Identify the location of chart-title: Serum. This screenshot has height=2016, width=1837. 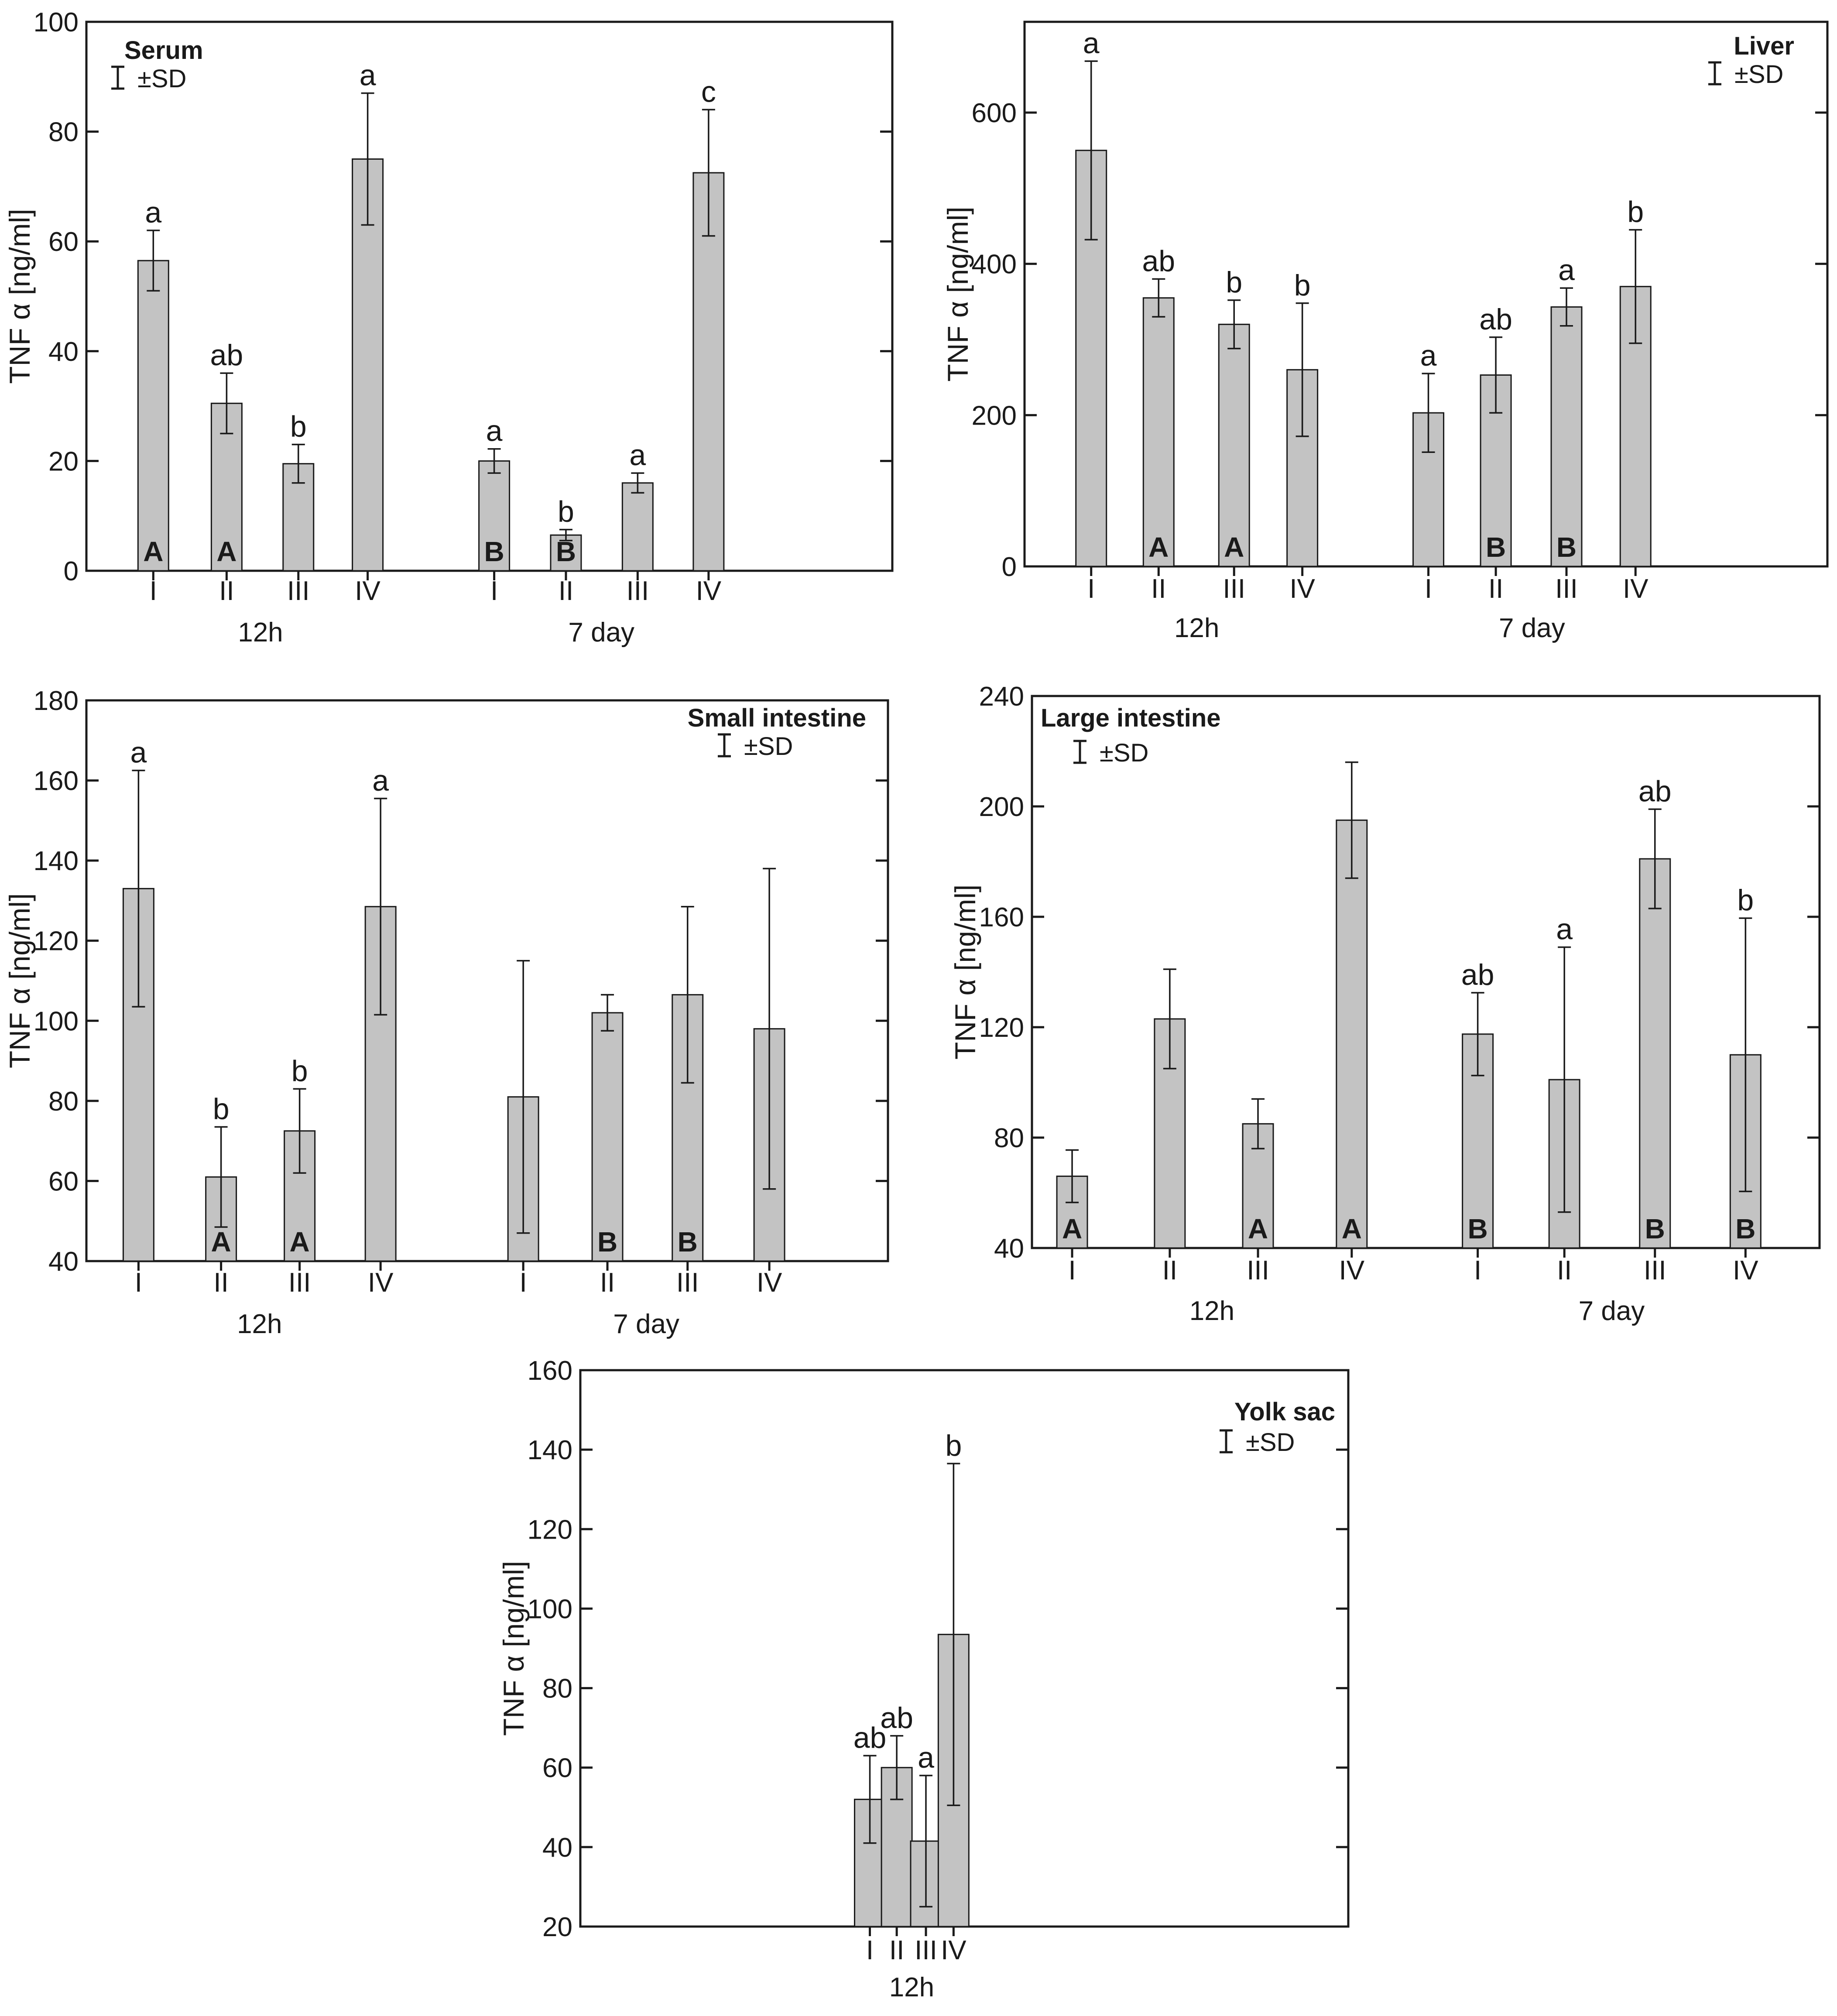
(163, 50).